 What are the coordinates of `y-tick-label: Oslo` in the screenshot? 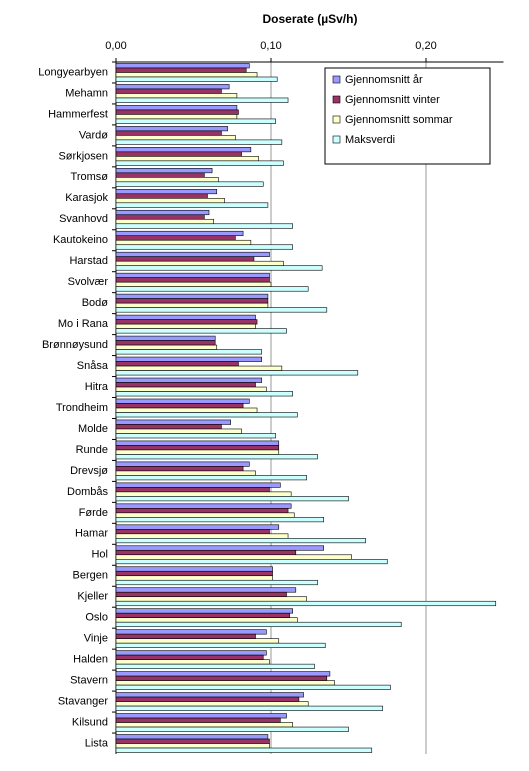 It's located at (96, 618).